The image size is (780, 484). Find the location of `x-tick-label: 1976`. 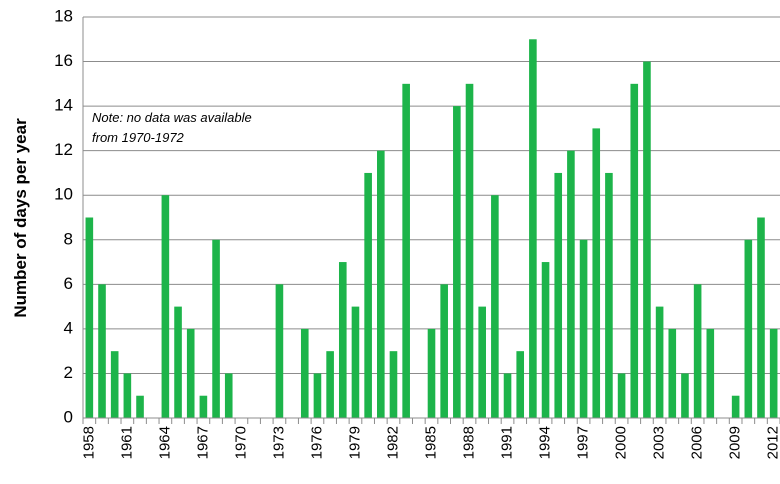

x-tick-label: 1976 is located at coordinates (316, 442).